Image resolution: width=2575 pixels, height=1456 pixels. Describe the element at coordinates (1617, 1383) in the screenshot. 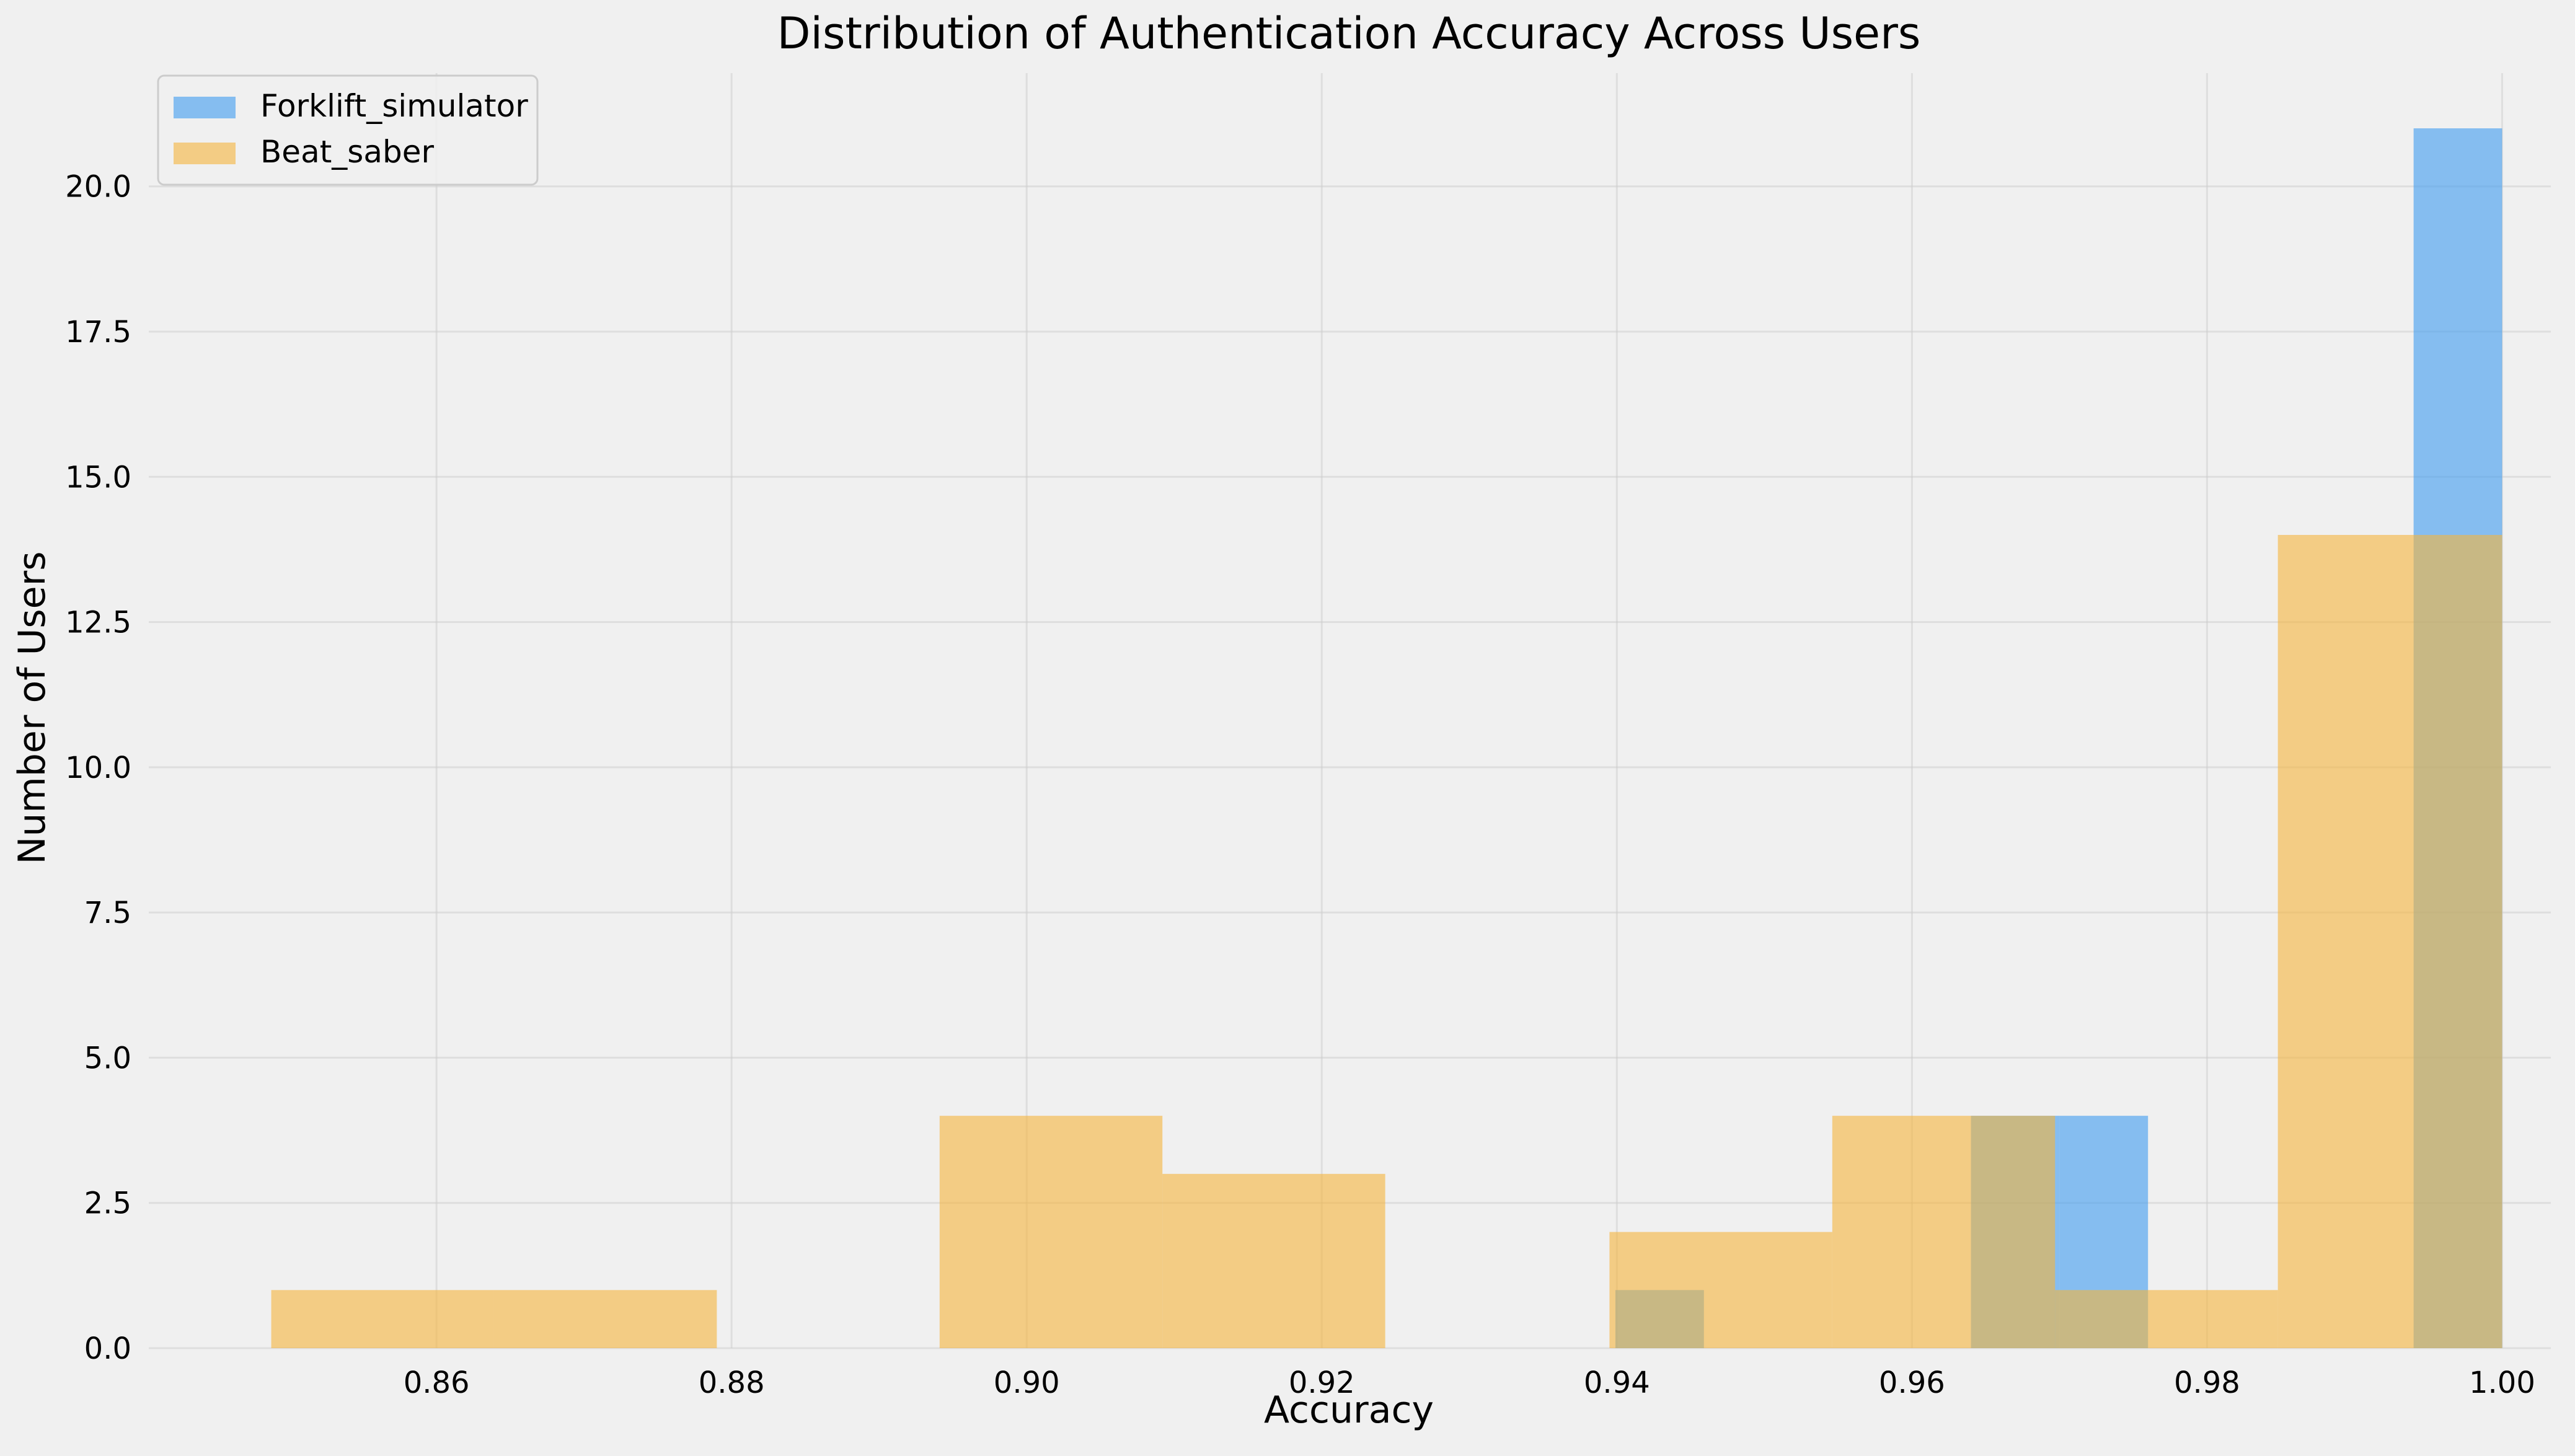

I see `x-tick-label: 0.94` at that location.